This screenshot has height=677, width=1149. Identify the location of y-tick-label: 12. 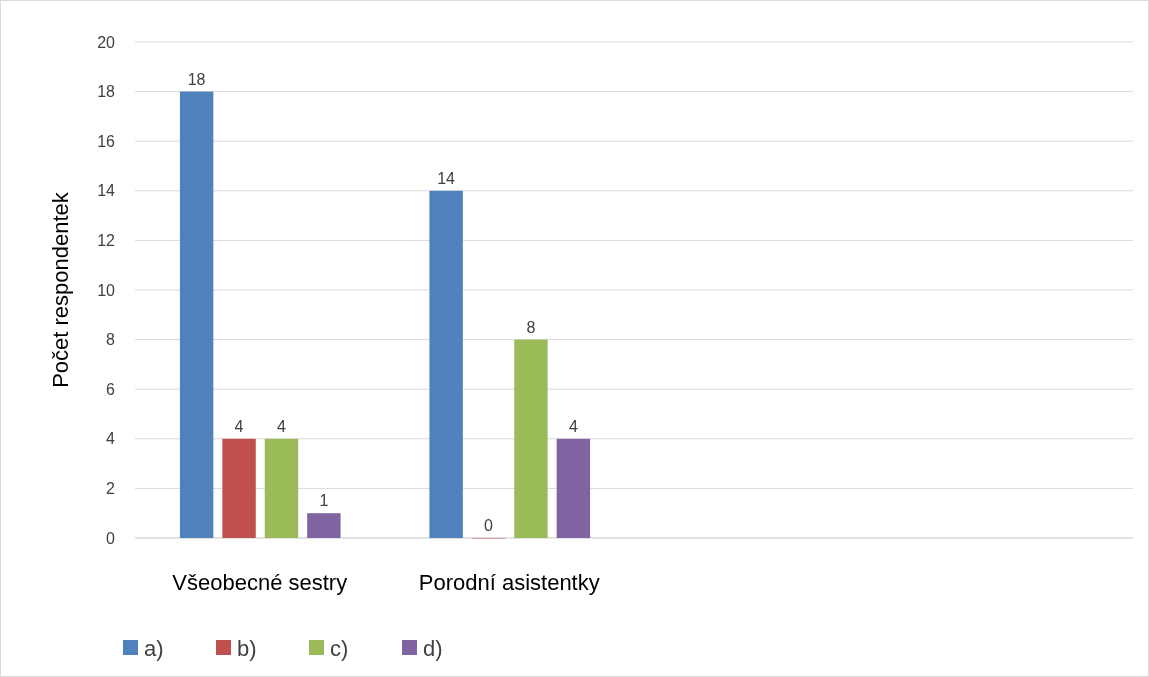
(106, 240).